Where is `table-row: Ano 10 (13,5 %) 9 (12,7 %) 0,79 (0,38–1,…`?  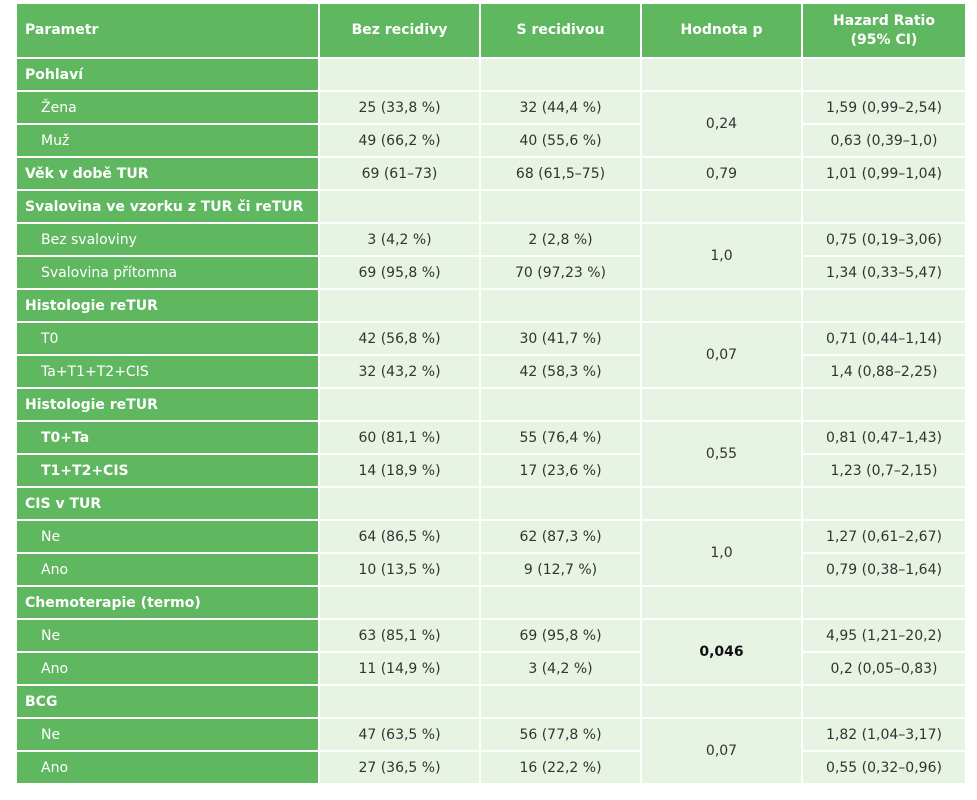 table-row: Ano 10 (13,5 %) 9 (12,7 %) 0,79 (0,38–1,… is located at coordinates (491, 570).